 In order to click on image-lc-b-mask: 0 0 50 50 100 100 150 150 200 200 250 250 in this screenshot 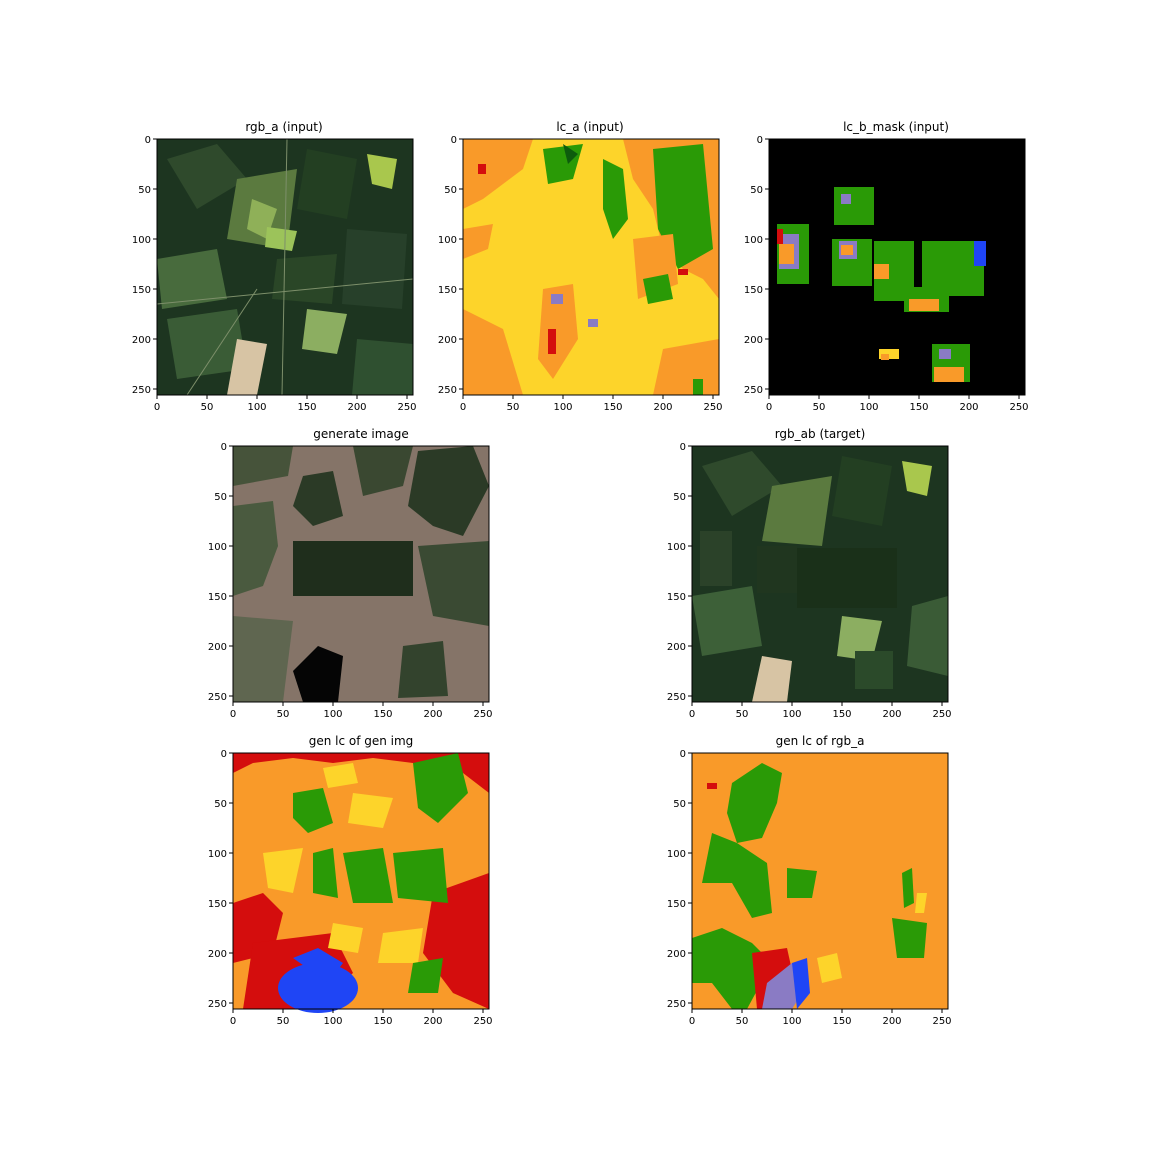, I will do `click(886, 274)`.